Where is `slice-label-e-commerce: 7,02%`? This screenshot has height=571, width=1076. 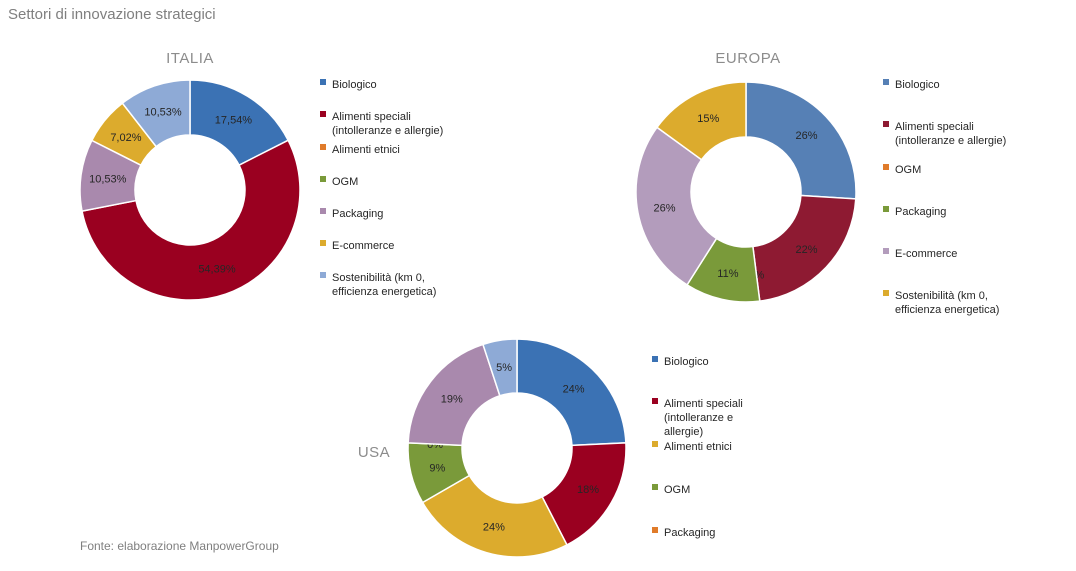
slice-label-e-commerce: 7,02% is located at coordinates (125, 138).